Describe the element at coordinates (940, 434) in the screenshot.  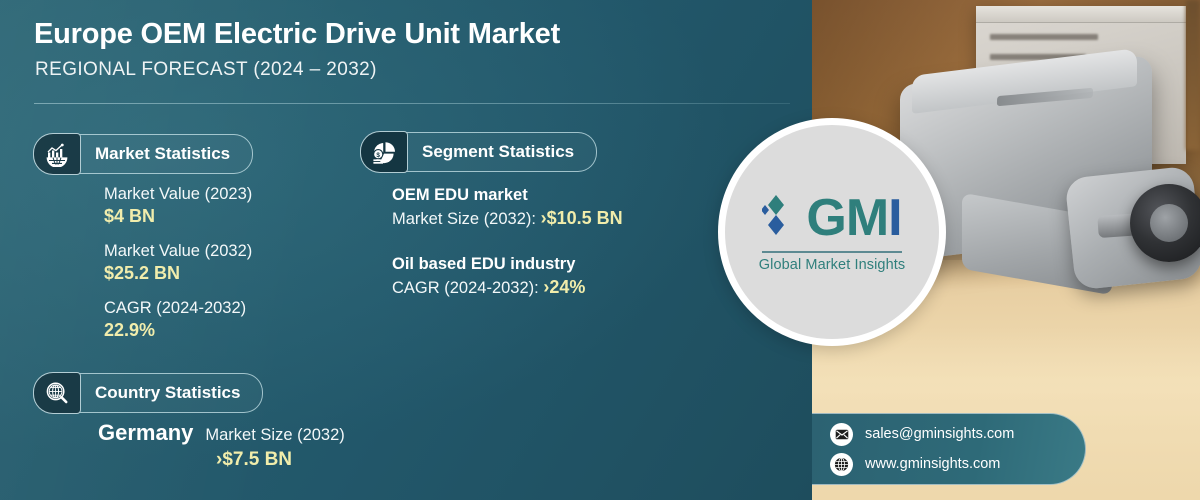
I see `contact-email-text: sales@gminsights.com` at that location.